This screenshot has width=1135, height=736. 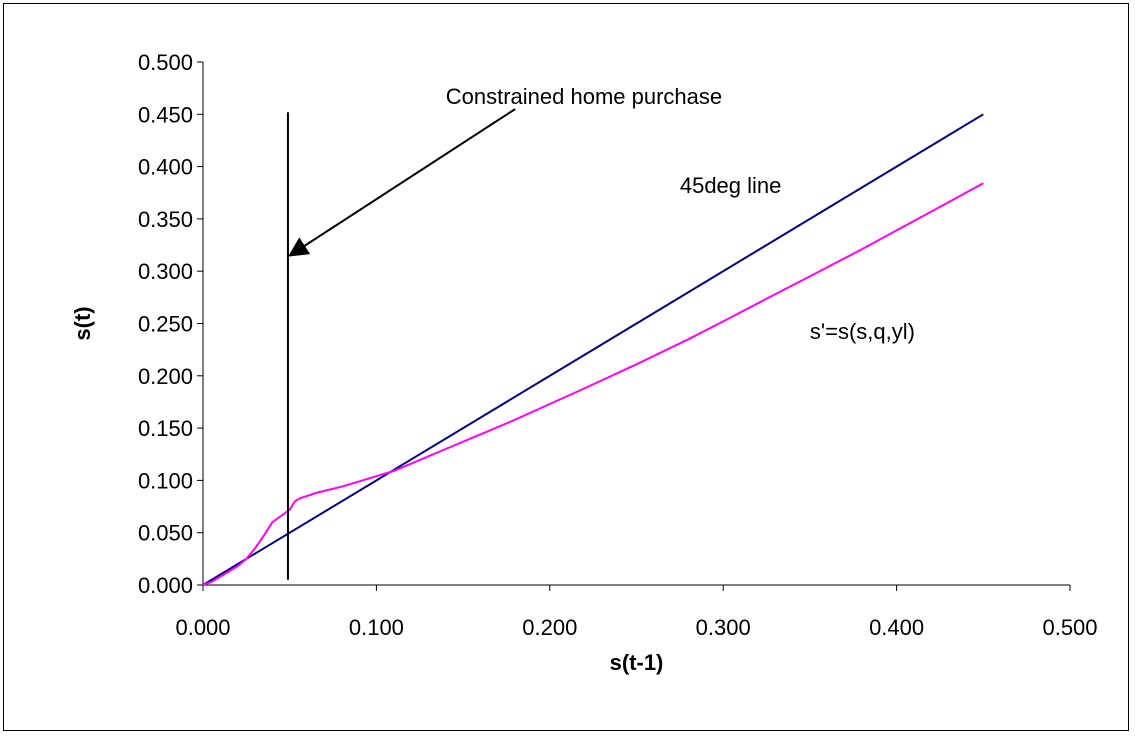 I want to click on annotation-policy-function: s'=s(s,q,yl), so click(x=862, y=331).